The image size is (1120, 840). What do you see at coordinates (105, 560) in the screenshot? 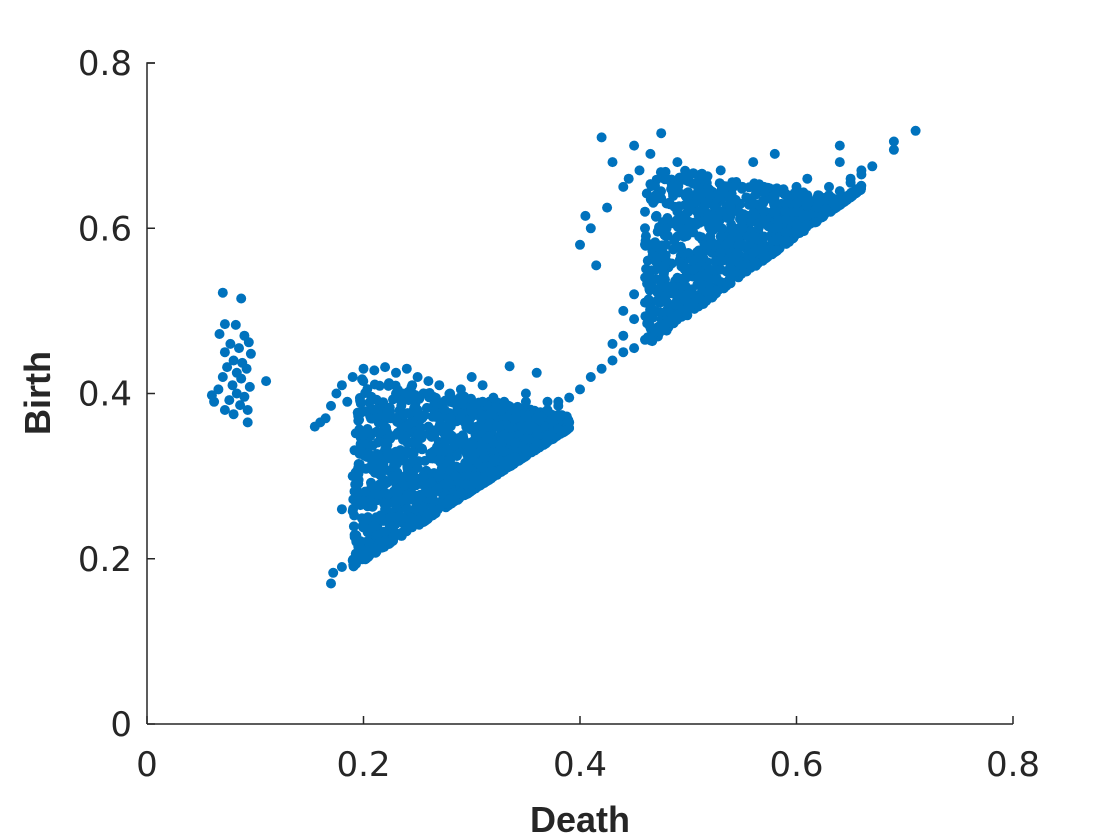
I see `y-tick-label: 0.2` at bounding box center [105, 560].